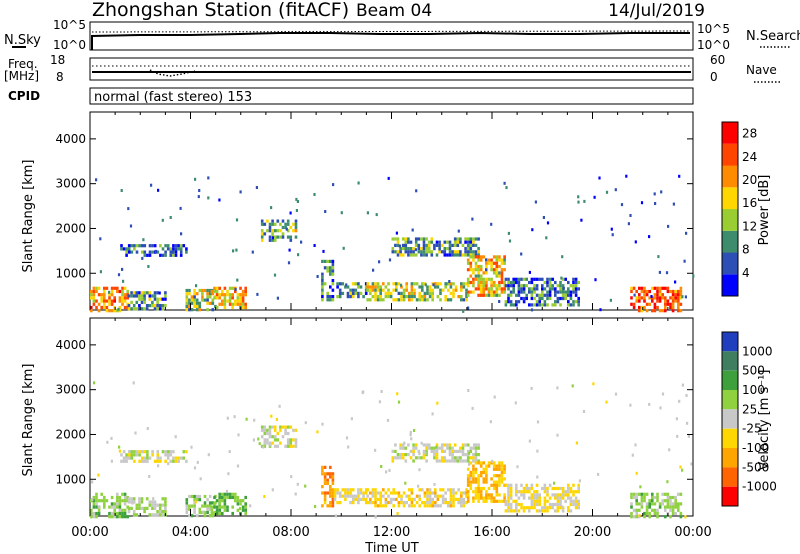  What do you see at coordinates (28, 216) in the screenshot?
I see `power-ylabel: Slant Range [km]` at bounding box center [28, 216].